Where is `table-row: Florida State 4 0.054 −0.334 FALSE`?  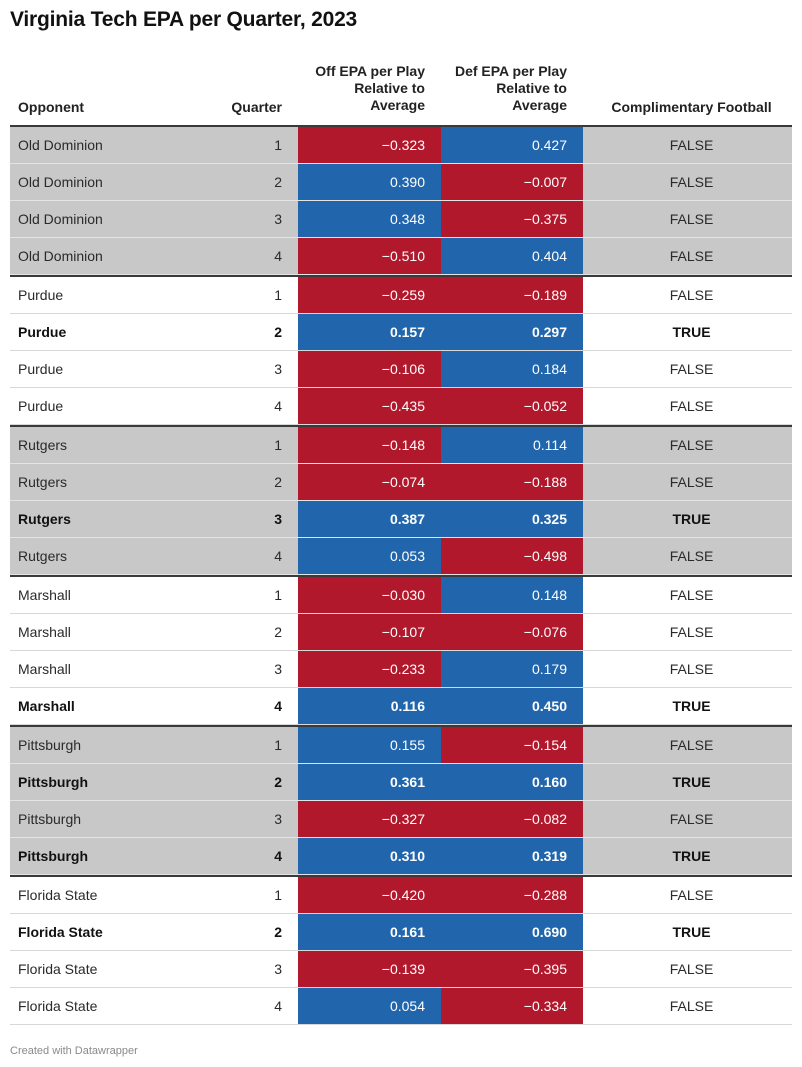
table-row: Florida State 4 0.054 −0.334 FALSE is located at coordinates (401, 1006).